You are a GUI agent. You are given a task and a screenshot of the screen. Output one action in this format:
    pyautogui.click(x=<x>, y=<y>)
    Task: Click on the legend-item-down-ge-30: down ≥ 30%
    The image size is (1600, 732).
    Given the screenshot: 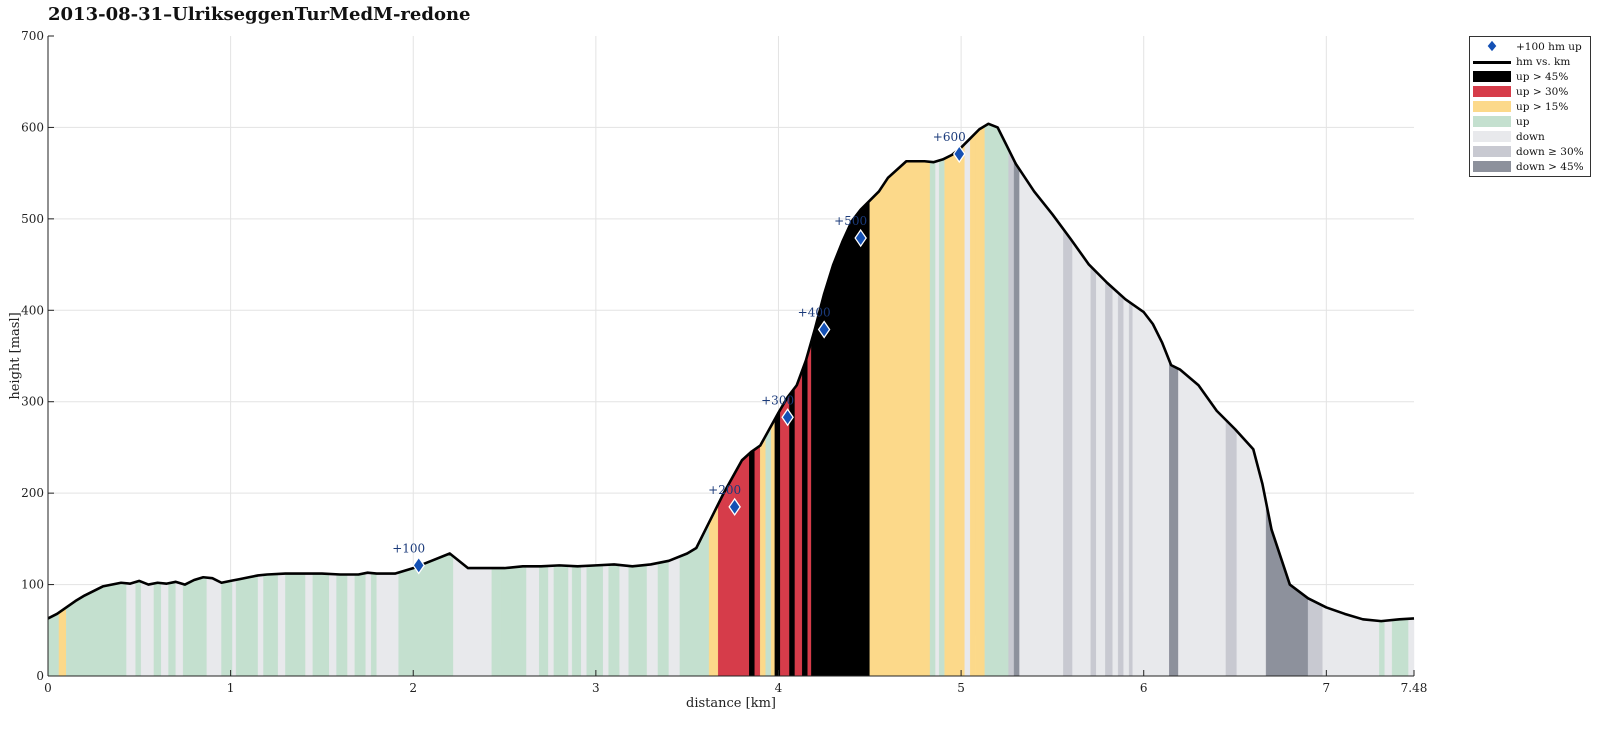 What is the action you would take?
    pyautogui.click(x=1530, y=151)
    